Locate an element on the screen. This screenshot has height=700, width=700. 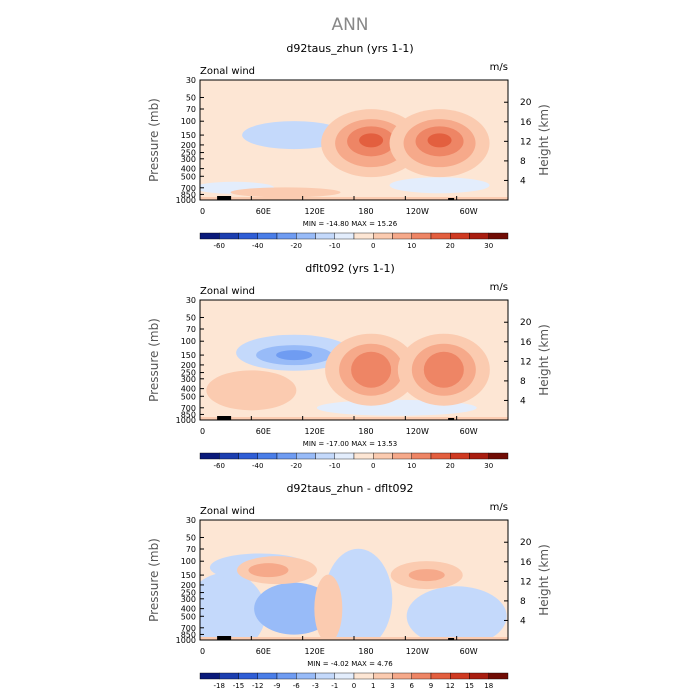
negative-region is located at coordinates (233, 606).